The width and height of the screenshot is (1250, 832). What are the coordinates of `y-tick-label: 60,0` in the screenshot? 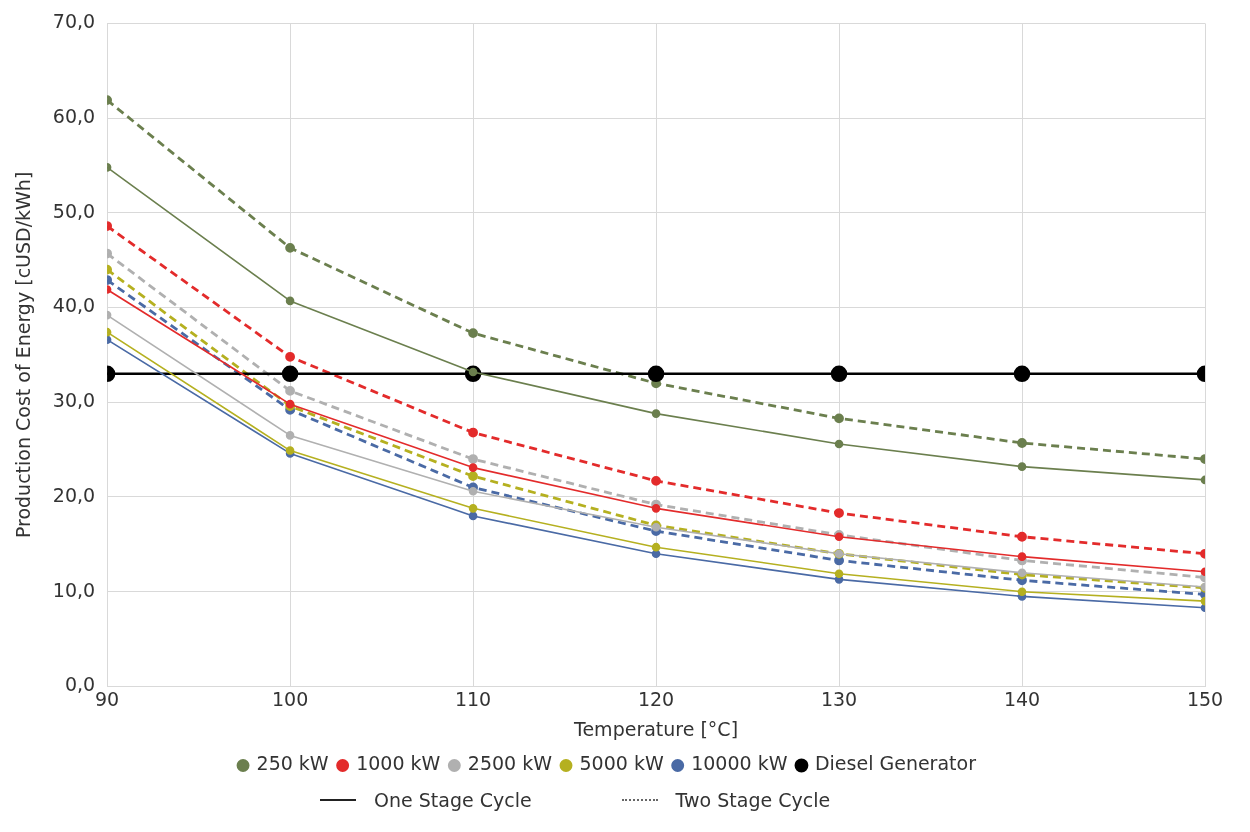 It's located at (74, 116).